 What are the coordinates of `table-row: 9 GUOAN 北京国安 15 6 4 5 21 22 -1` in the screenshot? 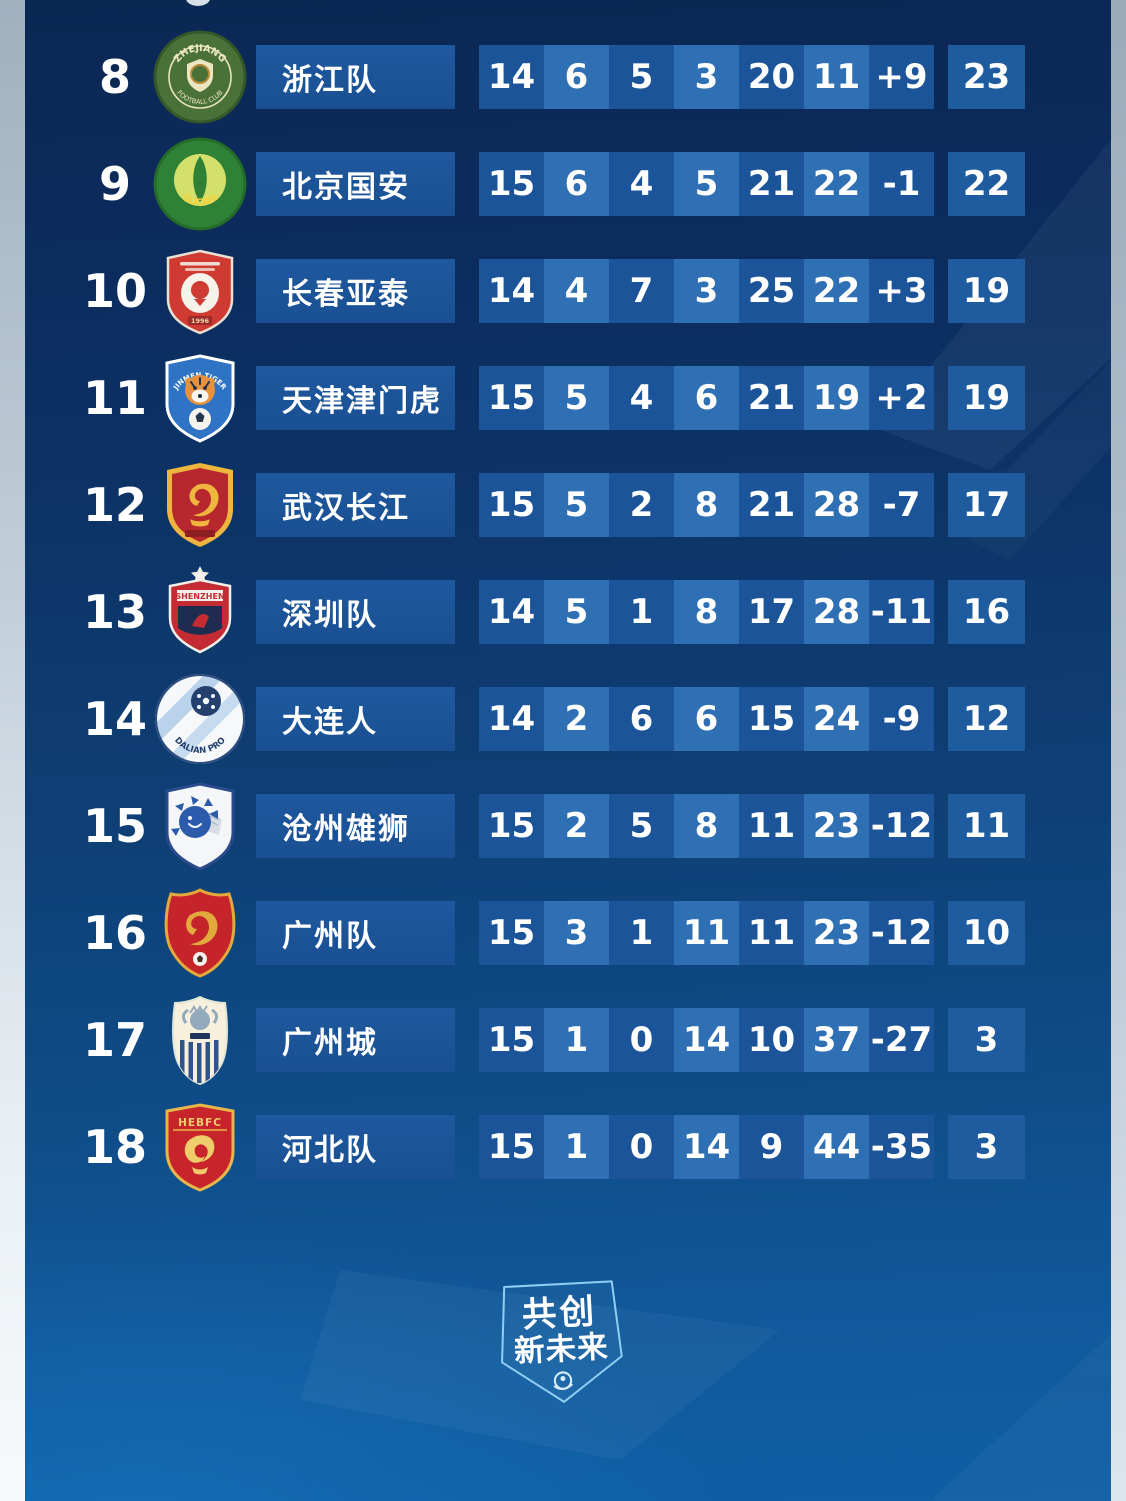 It's located at (563, 183).